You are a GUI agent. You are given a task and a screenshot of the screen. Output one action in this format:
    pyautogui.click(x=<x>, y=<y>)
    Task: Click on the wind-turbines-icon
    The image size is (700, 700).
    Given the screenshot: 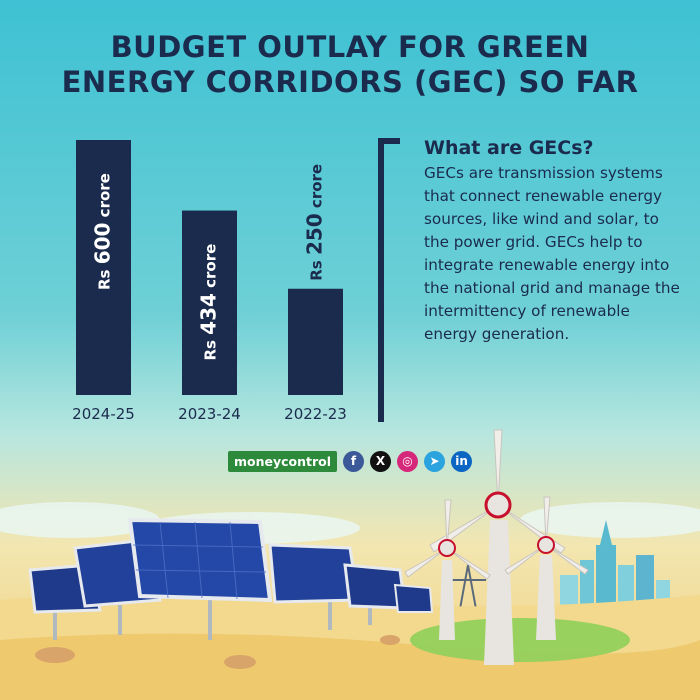 What is the action you would take?
    pyautogui.click(x=496, y=547)
    